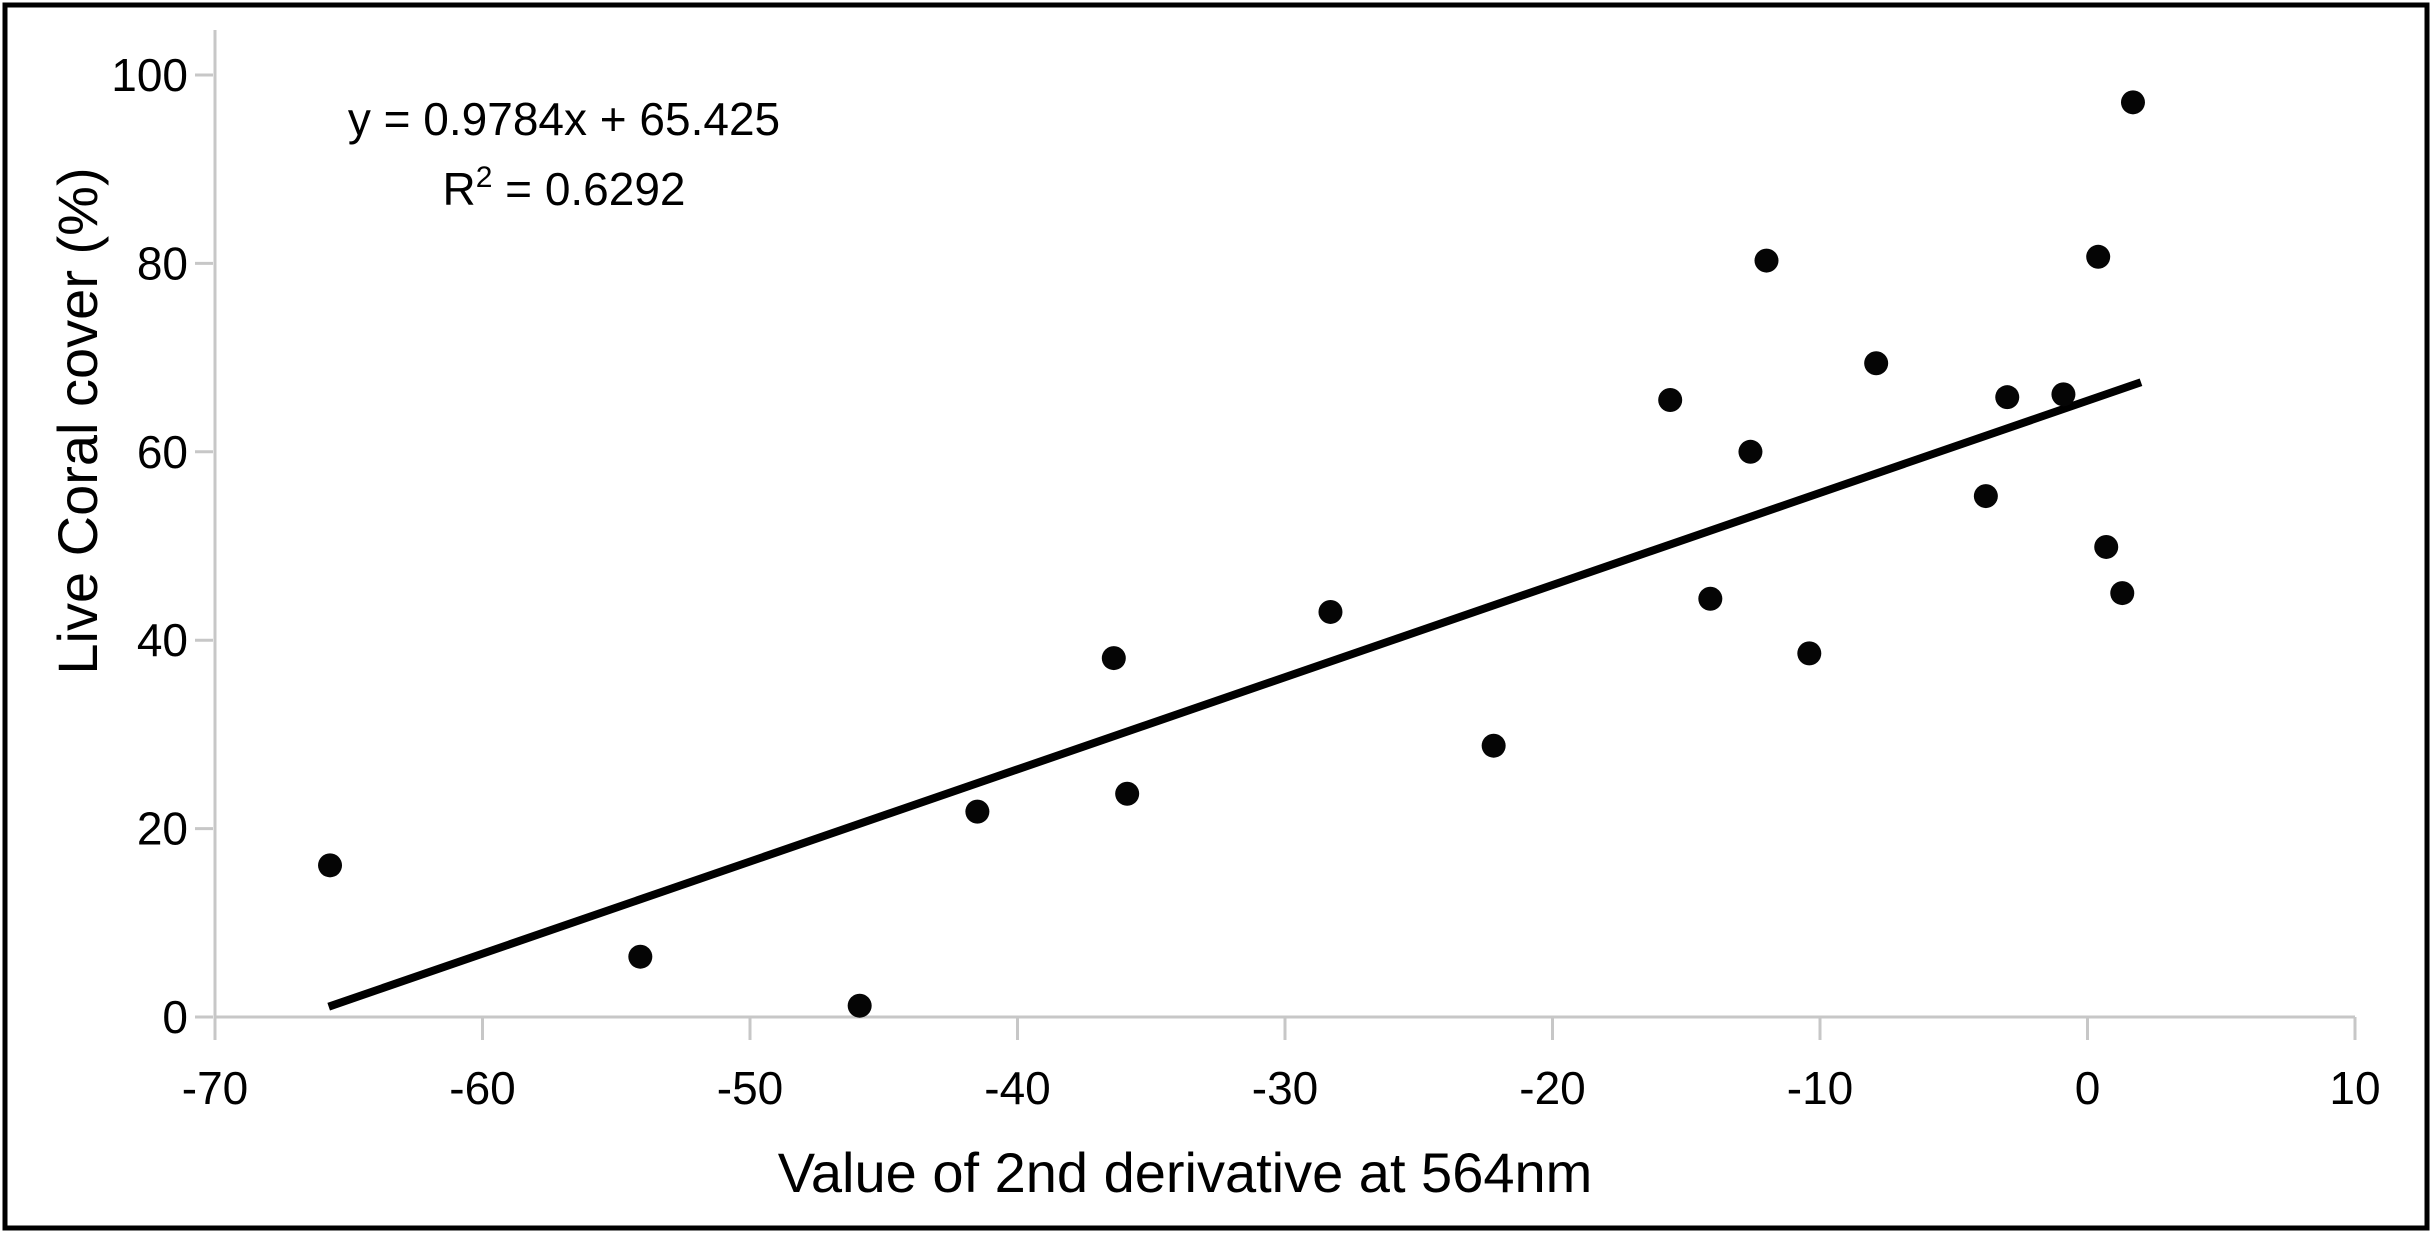 Image resolution: width=2432 pixels, height=1233 pixels. Describe the element at coordinates (149, 75) in the screenshot. I see `y-tick-label: 100` at that location.